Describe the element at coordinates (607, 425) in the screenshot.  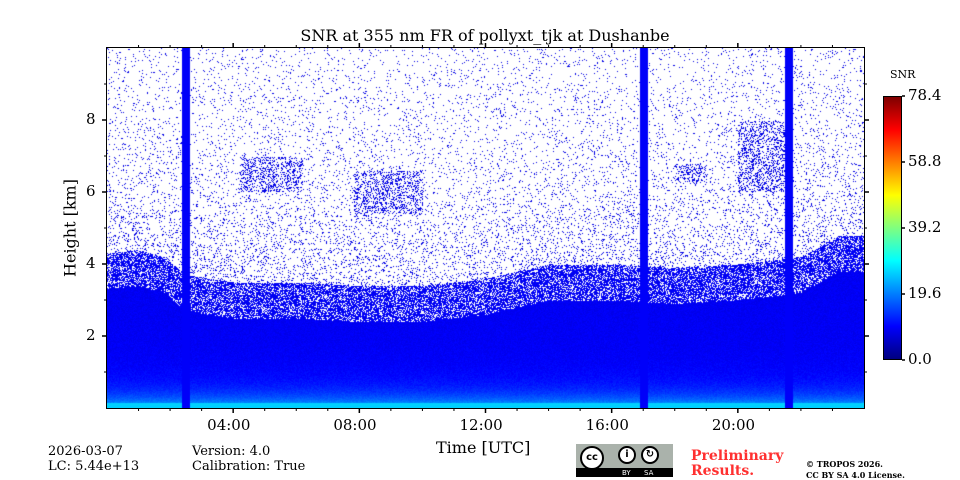
I see `x-tick-label: 16:00` at that location.